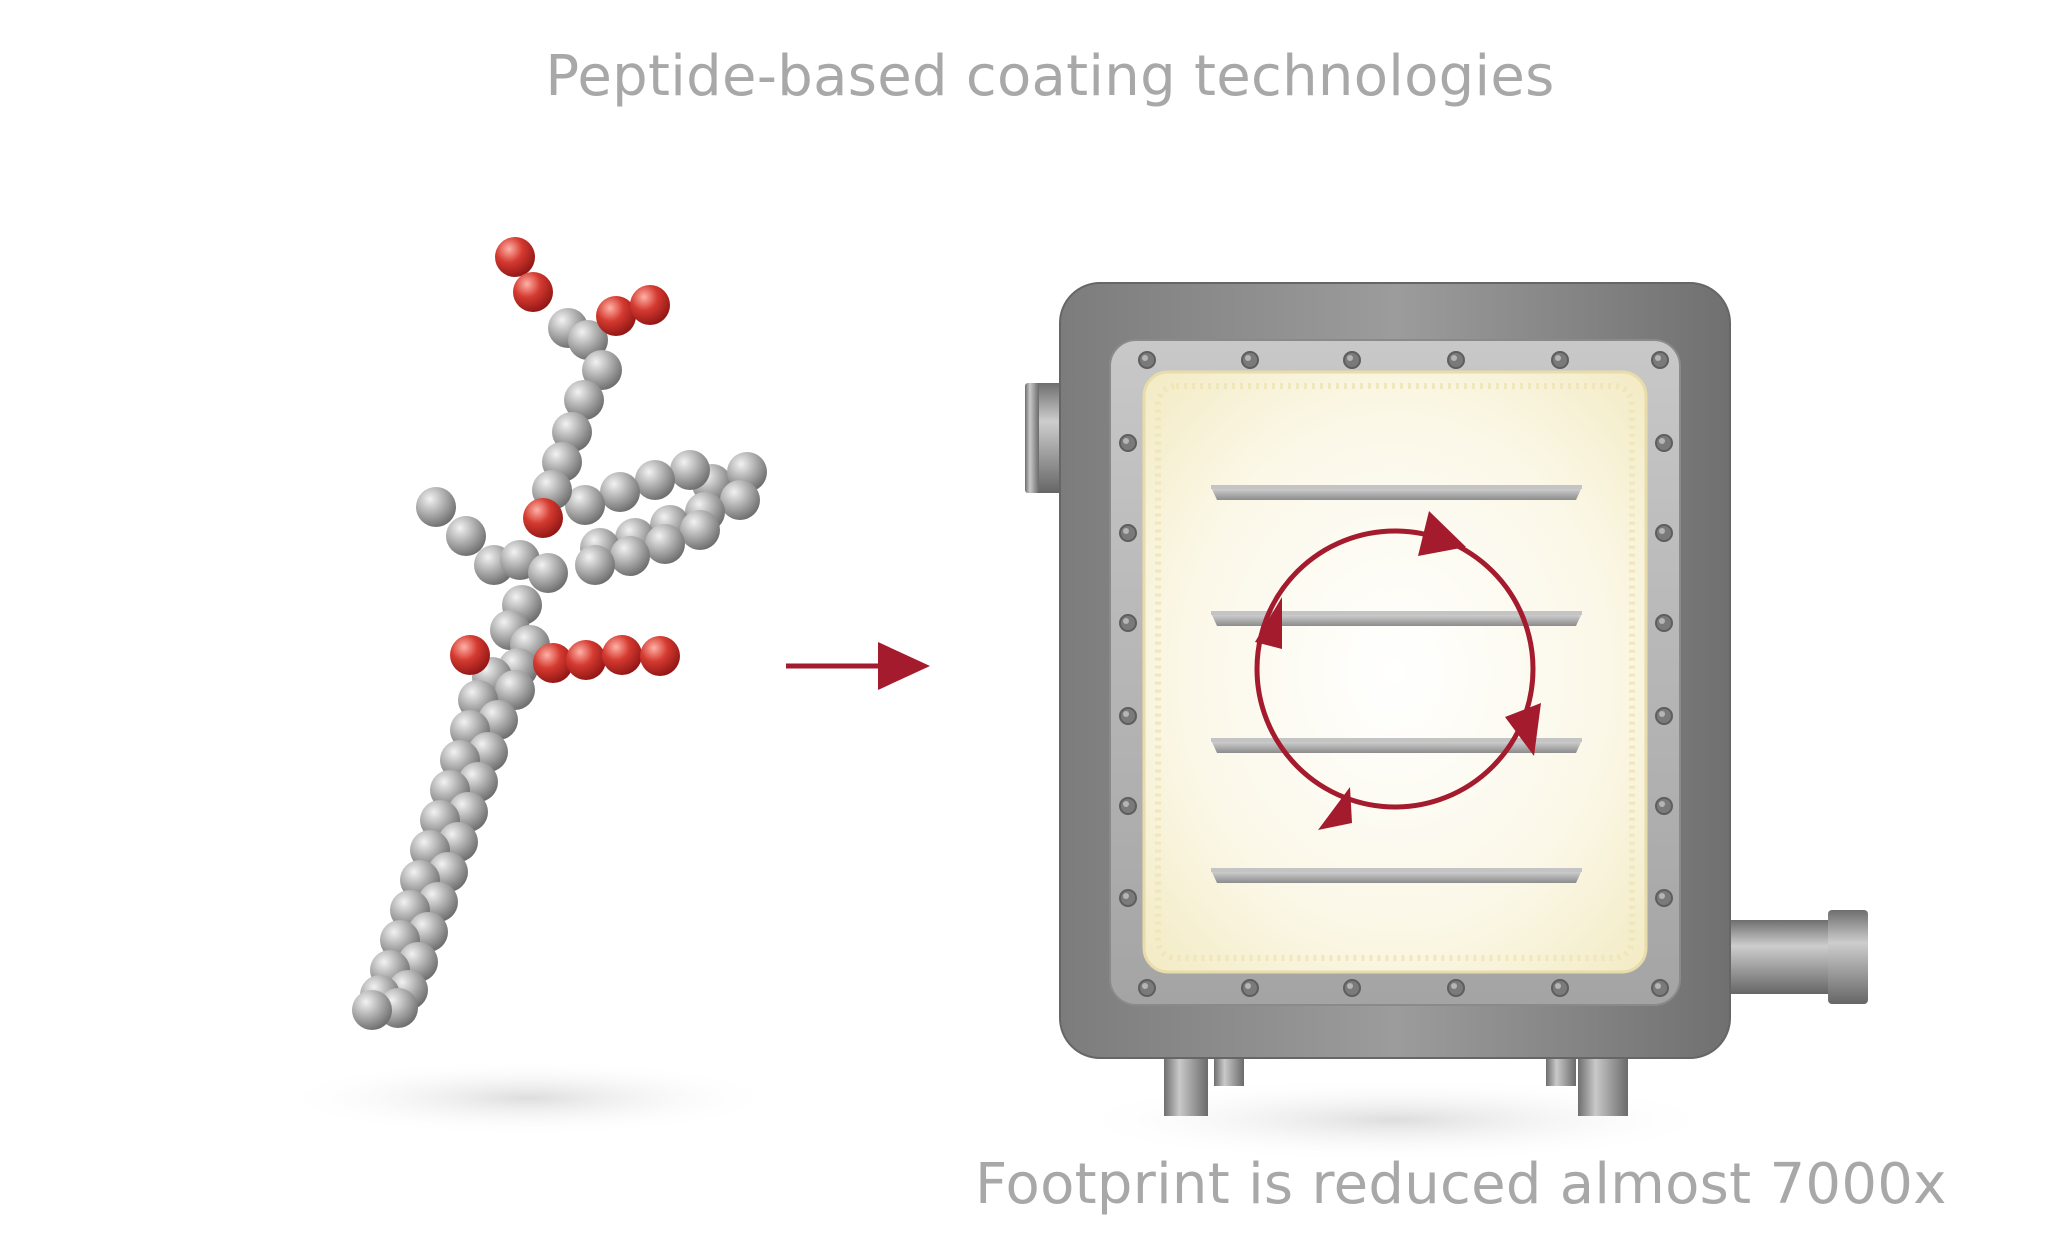 This screenshot has height=1259, width=2048. What do you see at coordinates (1395, 1120) in the screenshot?
I see `chamber-shadow` at bounding box center [1395, 1120].